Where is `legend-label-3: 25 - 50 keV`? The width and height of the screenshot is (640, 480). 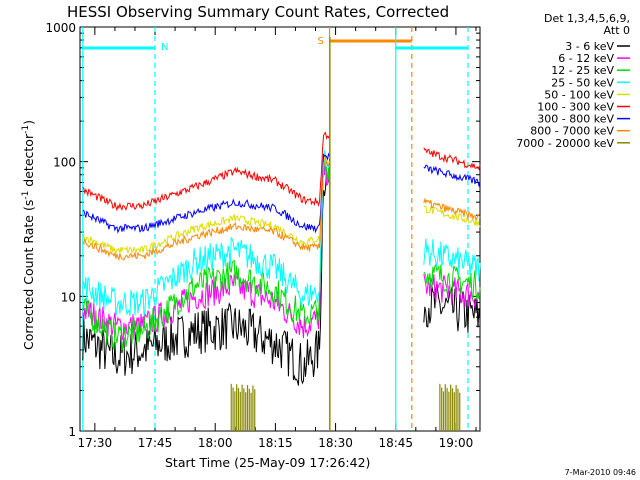
legend-label-3: 25 - 50 keV is located at coordinates (582, 82).